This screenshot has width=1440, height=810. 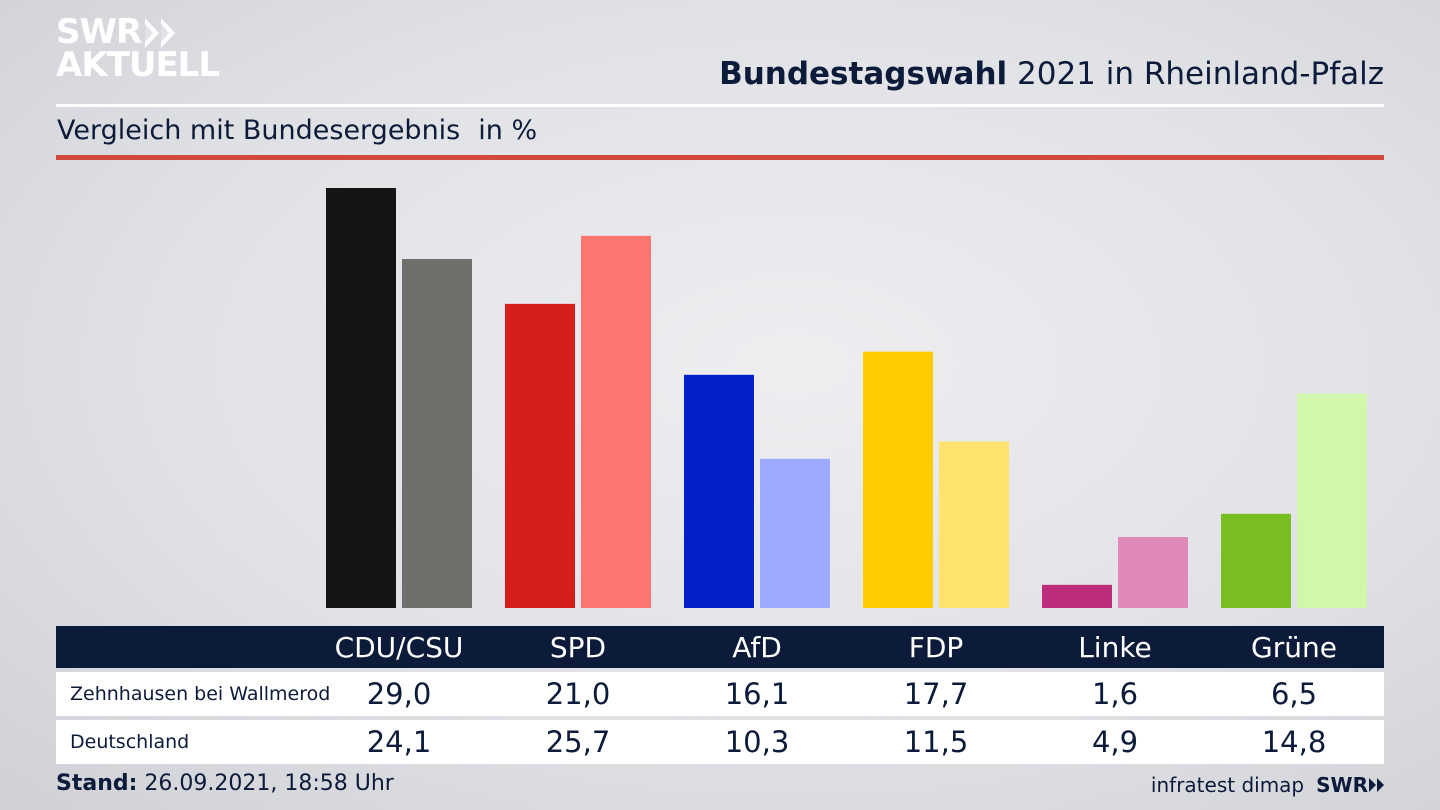 What do you see at coordinates (99, 32) in the screenshot?
I see `logo-line-1: SWR` at bounding box center [99, 32].